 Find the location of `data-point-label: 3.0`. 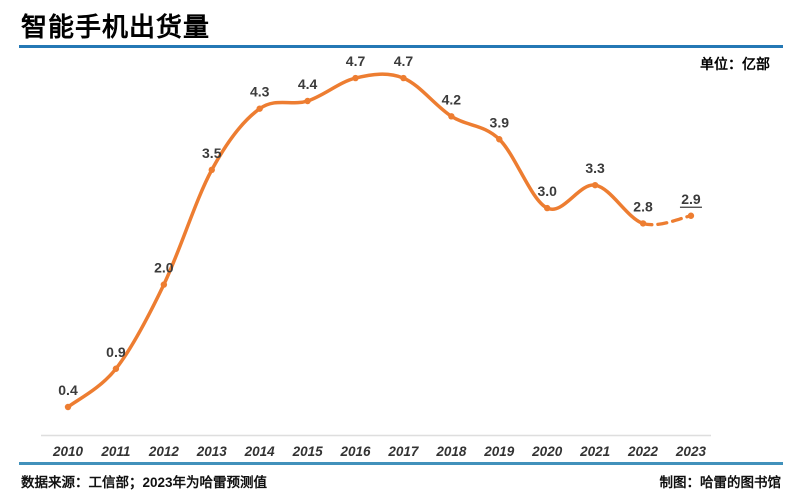

data-point-label: 3.0 is located at coordinates (547, 191).